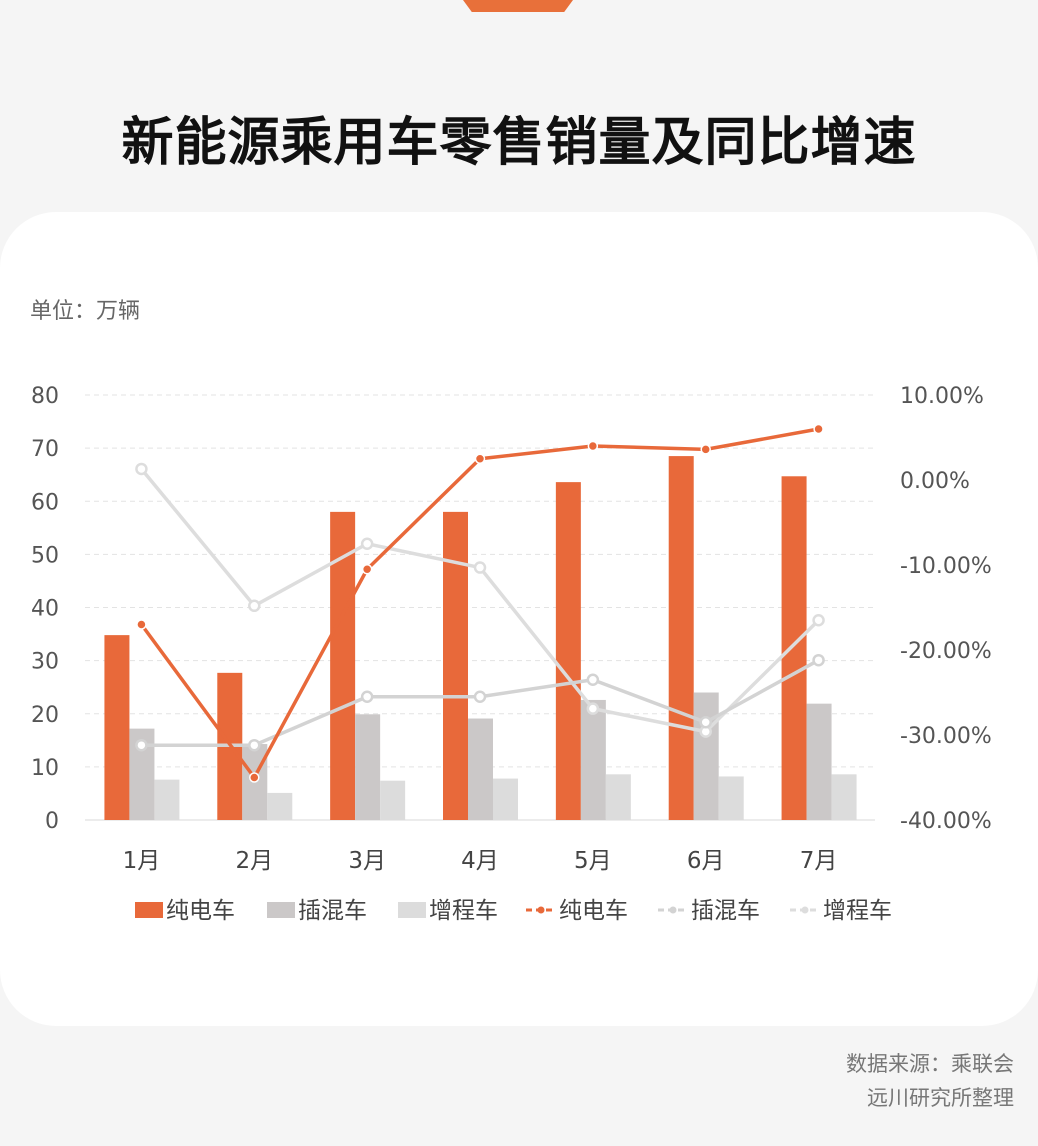  I want to click on y-left-tick-label: 10, so click(45, 768).